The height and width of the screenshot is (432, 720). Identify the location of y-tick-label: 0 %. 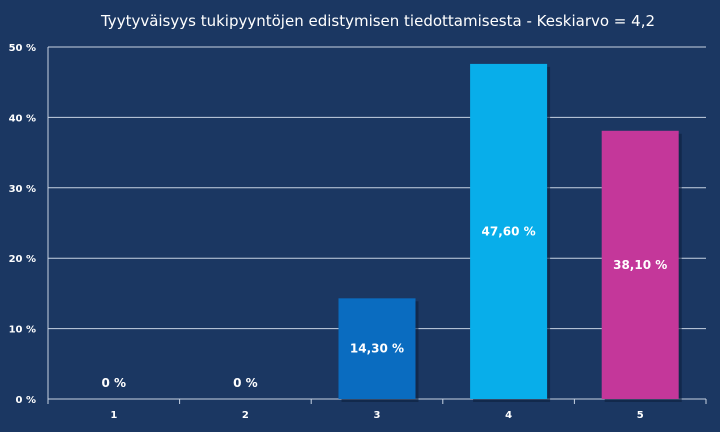
(26, 400).